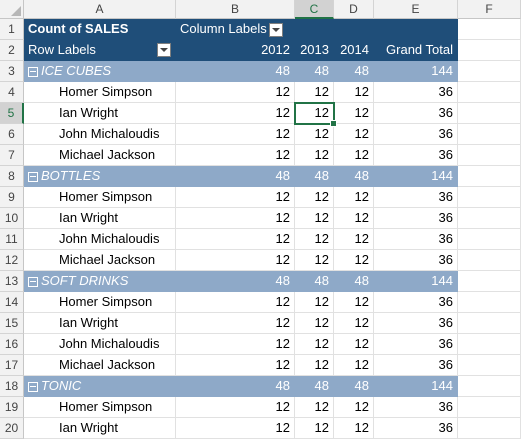  I want to click on row-header-2: 2, so click(12, 50).